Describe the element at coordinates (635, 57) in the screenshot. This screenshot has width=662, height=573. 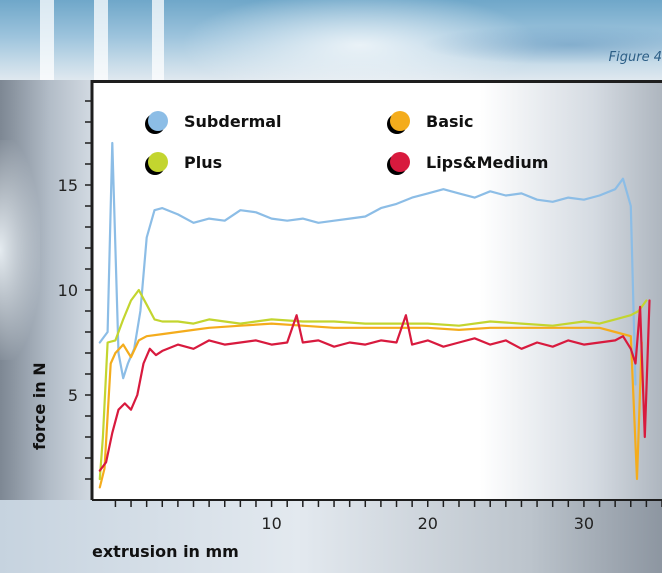
I see `figure-label: Figure 4` at that location.